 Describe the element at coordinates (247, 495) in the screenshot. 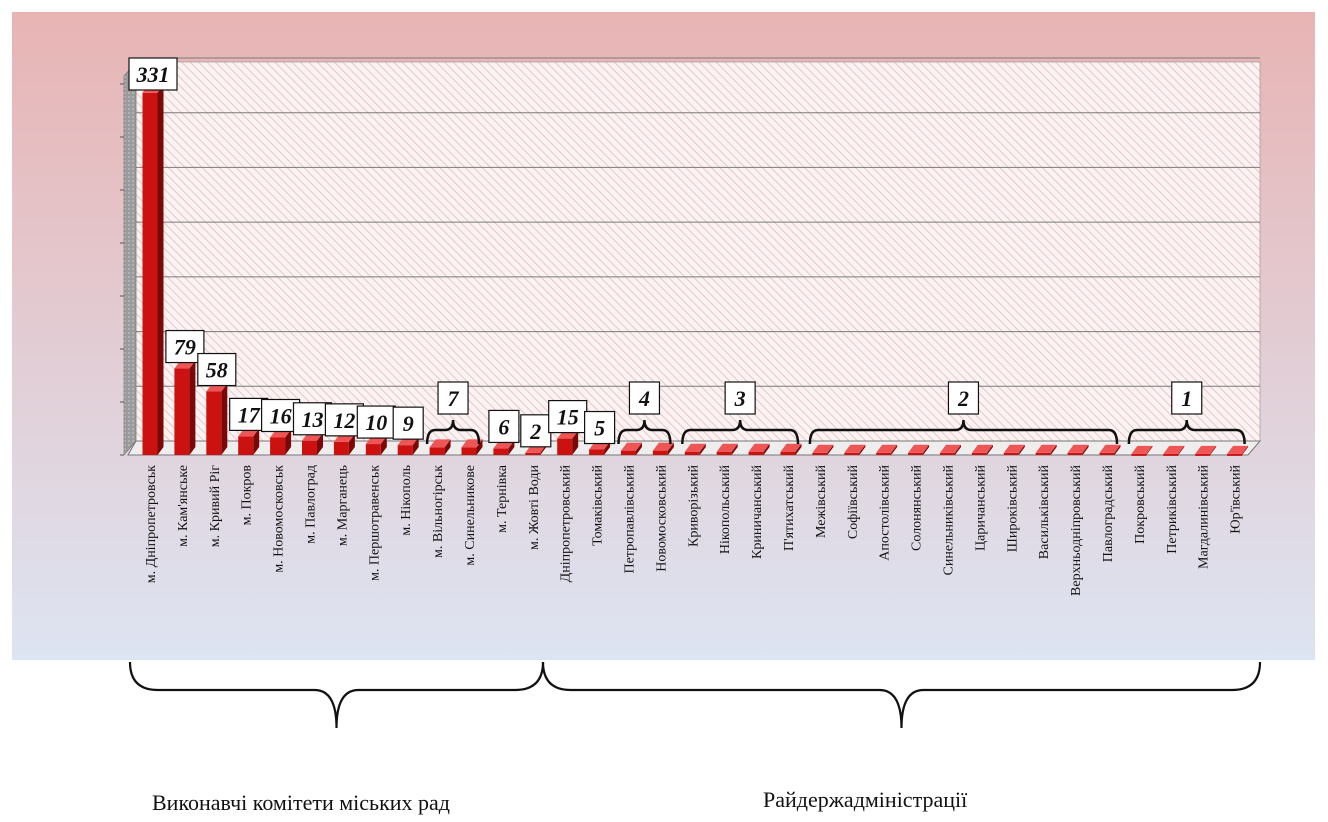

I see `category-label: м. Покров` at that location.